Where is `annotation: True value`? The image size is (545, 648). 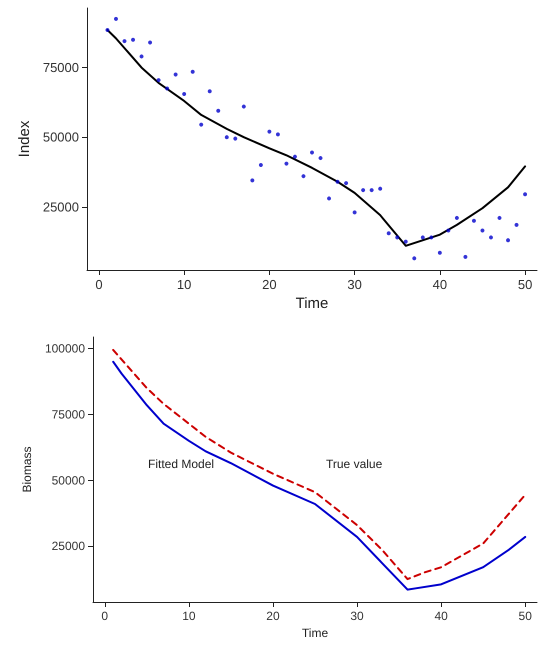
annotation: True value is located at coordinates (354, 464).